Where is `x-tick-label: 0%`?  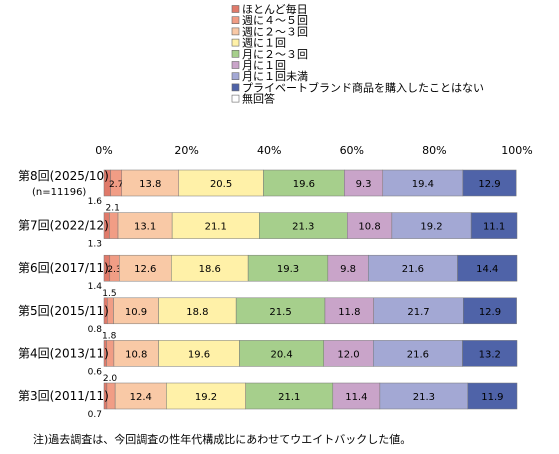 x-tick-label: 0% is located at coordinates (103, 150).